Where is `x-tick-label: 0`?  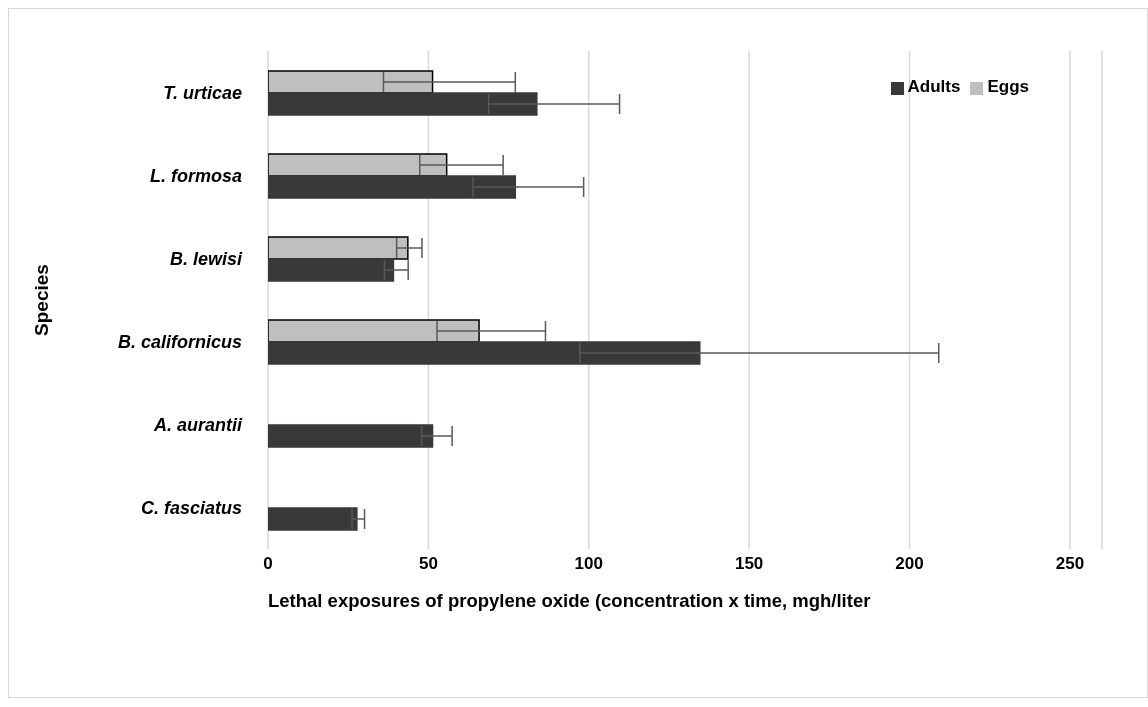 x-tick-label: 0 is located at coordinates (268, 564).